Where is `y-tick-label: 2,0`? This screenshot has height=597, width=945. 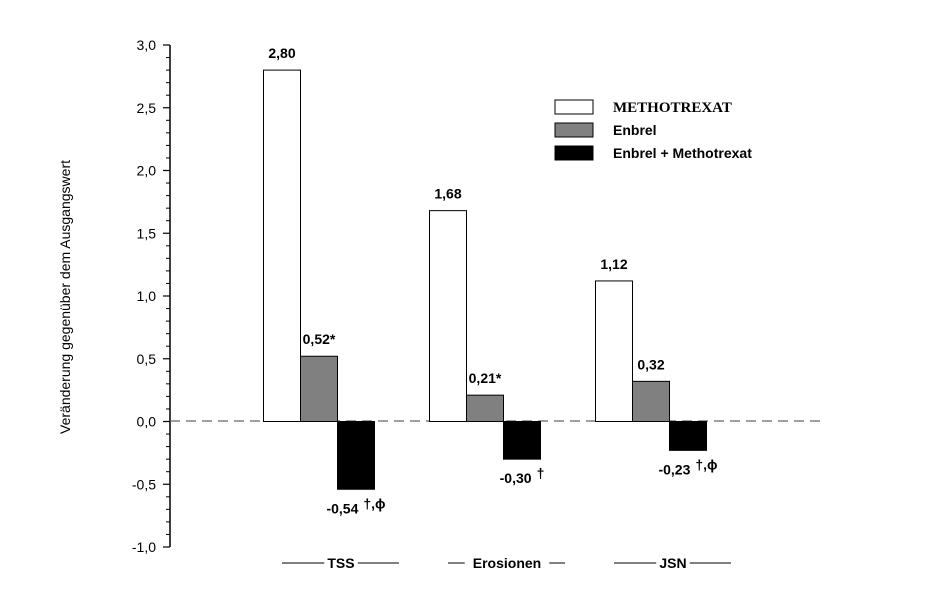
y-tick-label: 2,0 is located at coordinates (147, 171).